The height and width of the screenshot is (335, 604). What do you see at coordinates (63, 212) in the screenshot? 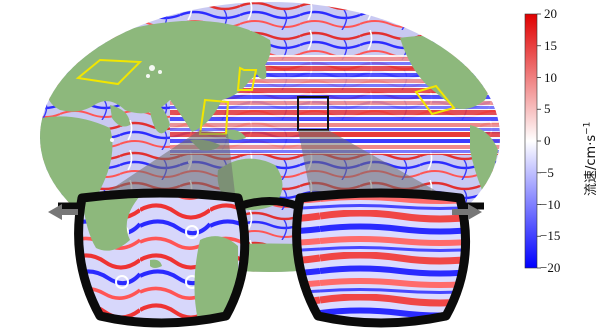
I see `left-arrow-icon` at bounding box center [63, 212].